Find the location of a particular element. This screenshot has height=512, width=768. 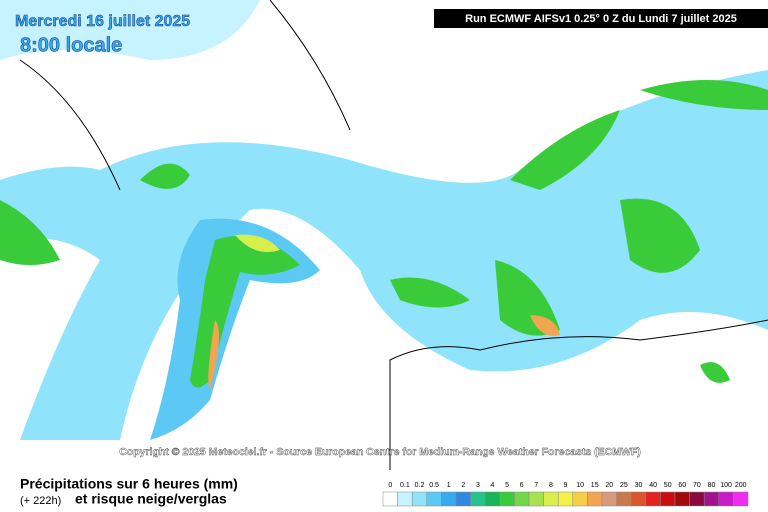

legend-label: 60 is located at coordinates (682, 485).